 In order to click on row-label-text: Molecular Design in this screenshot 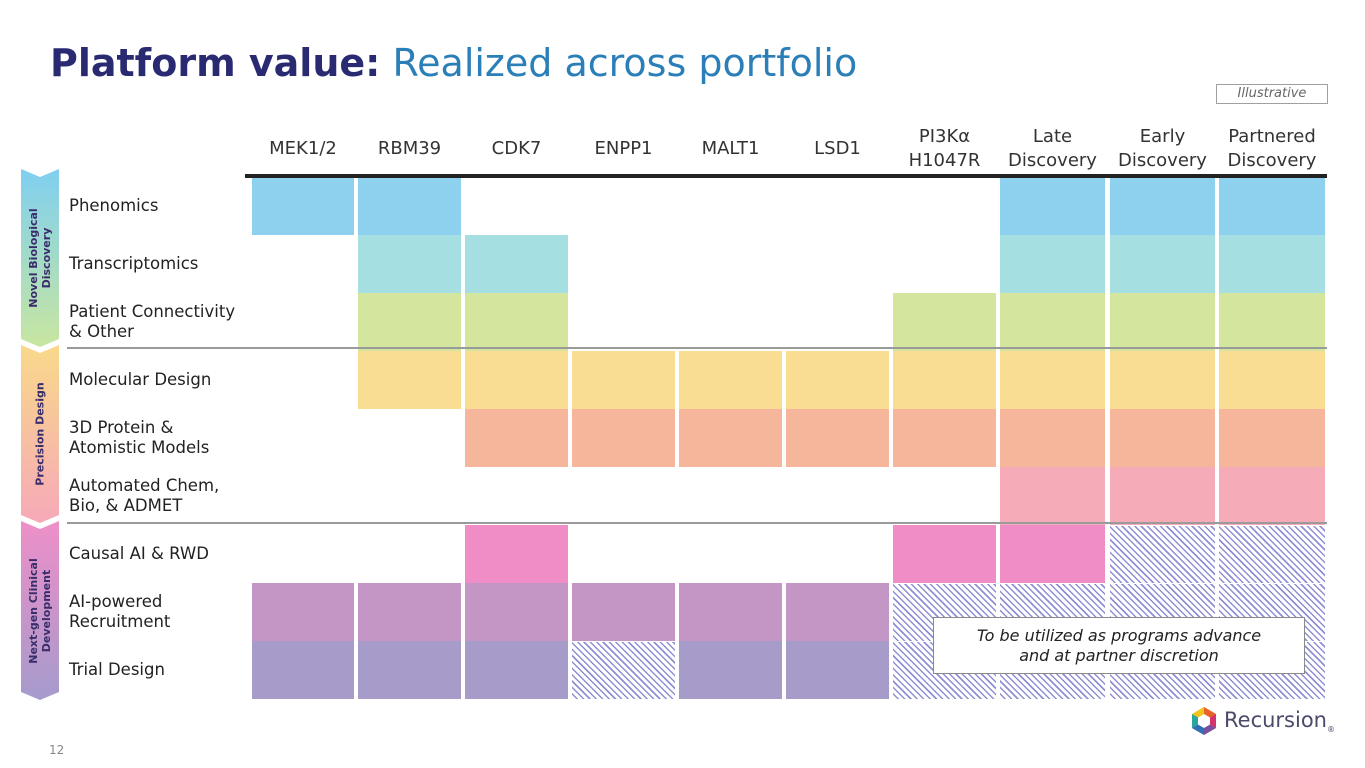, I will do `click(140, 380)`.